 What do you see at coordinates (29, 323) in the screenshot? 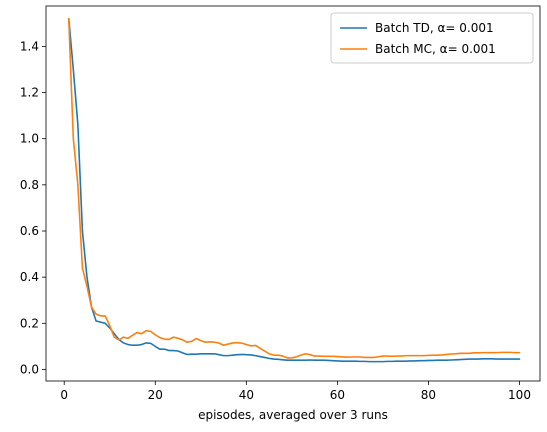
I see `y-tick-label: 0.2` at bounding box center [29, 323].